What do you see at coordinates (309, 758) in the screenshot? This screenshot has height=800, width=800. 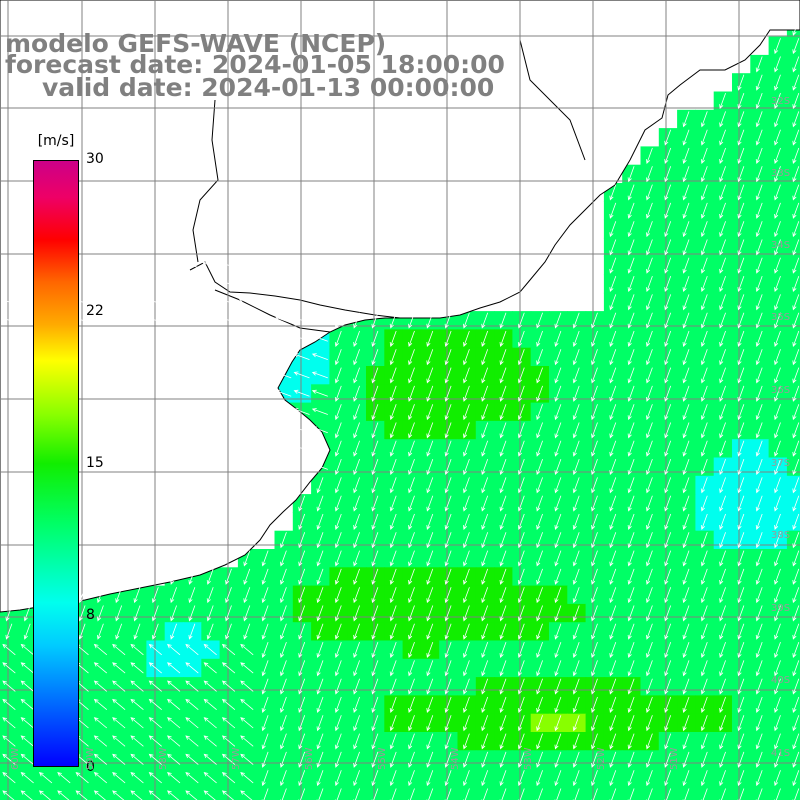 I see `lon-label: 56W` at bounding box center [309, 758].